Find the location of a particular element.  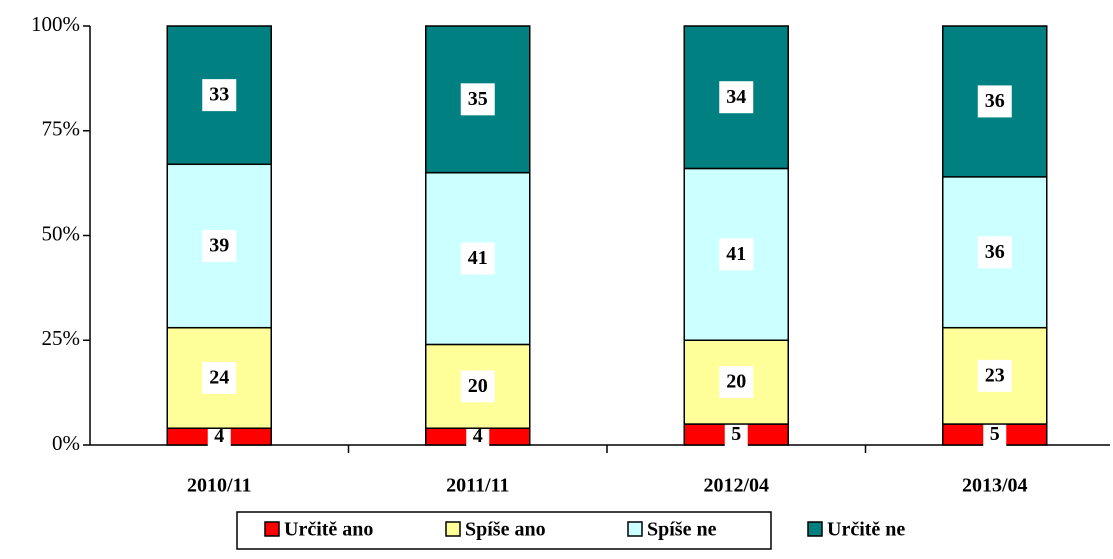

data-label: 35 is located at coordinates (478, 99).